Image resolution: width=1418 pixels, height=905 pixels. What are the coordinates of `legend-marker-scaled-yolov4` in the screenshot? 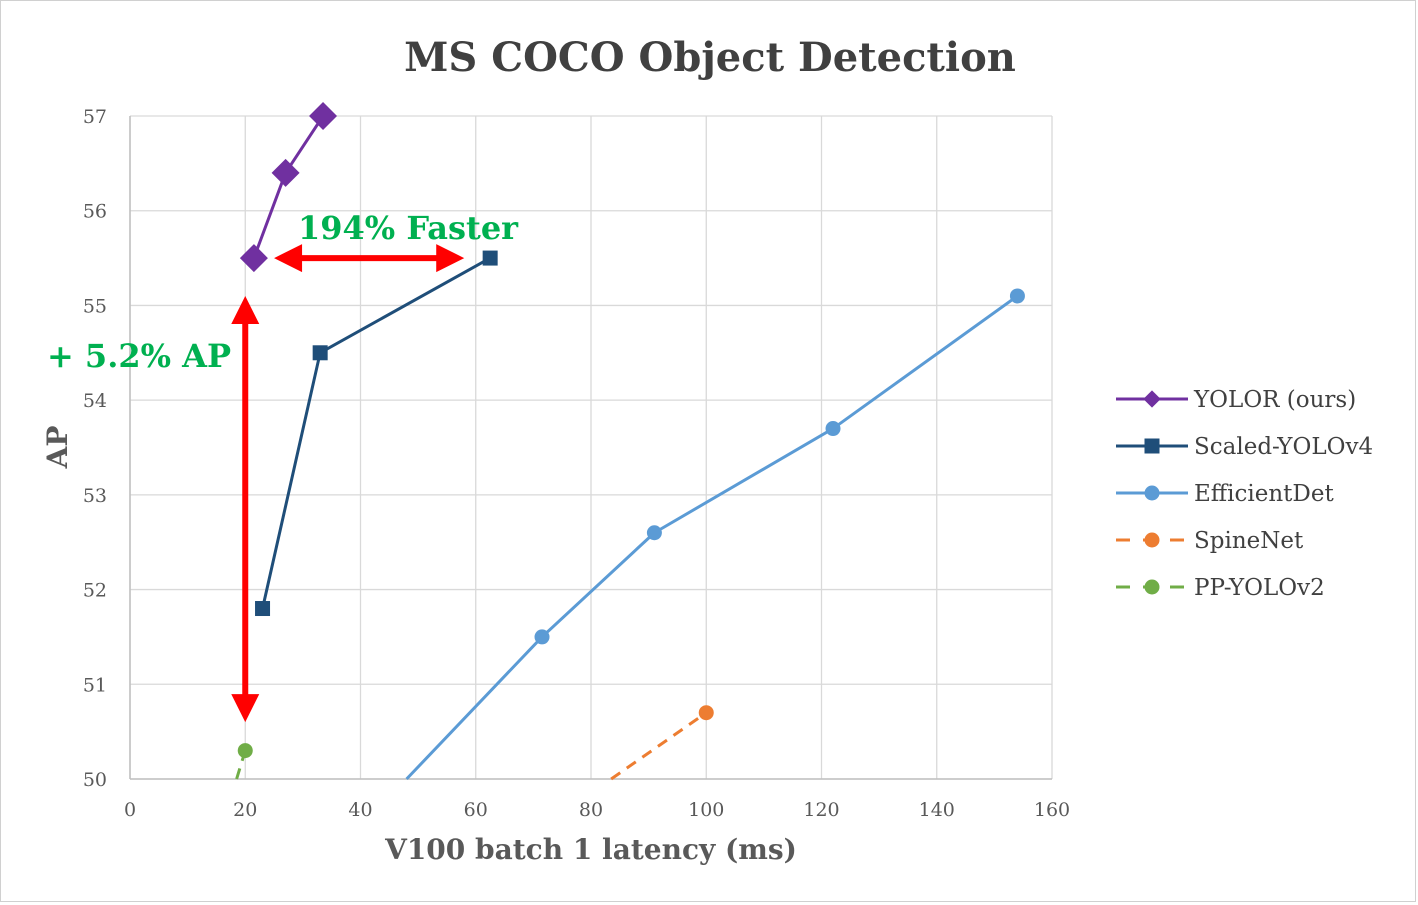 It's located at (1152, 446).